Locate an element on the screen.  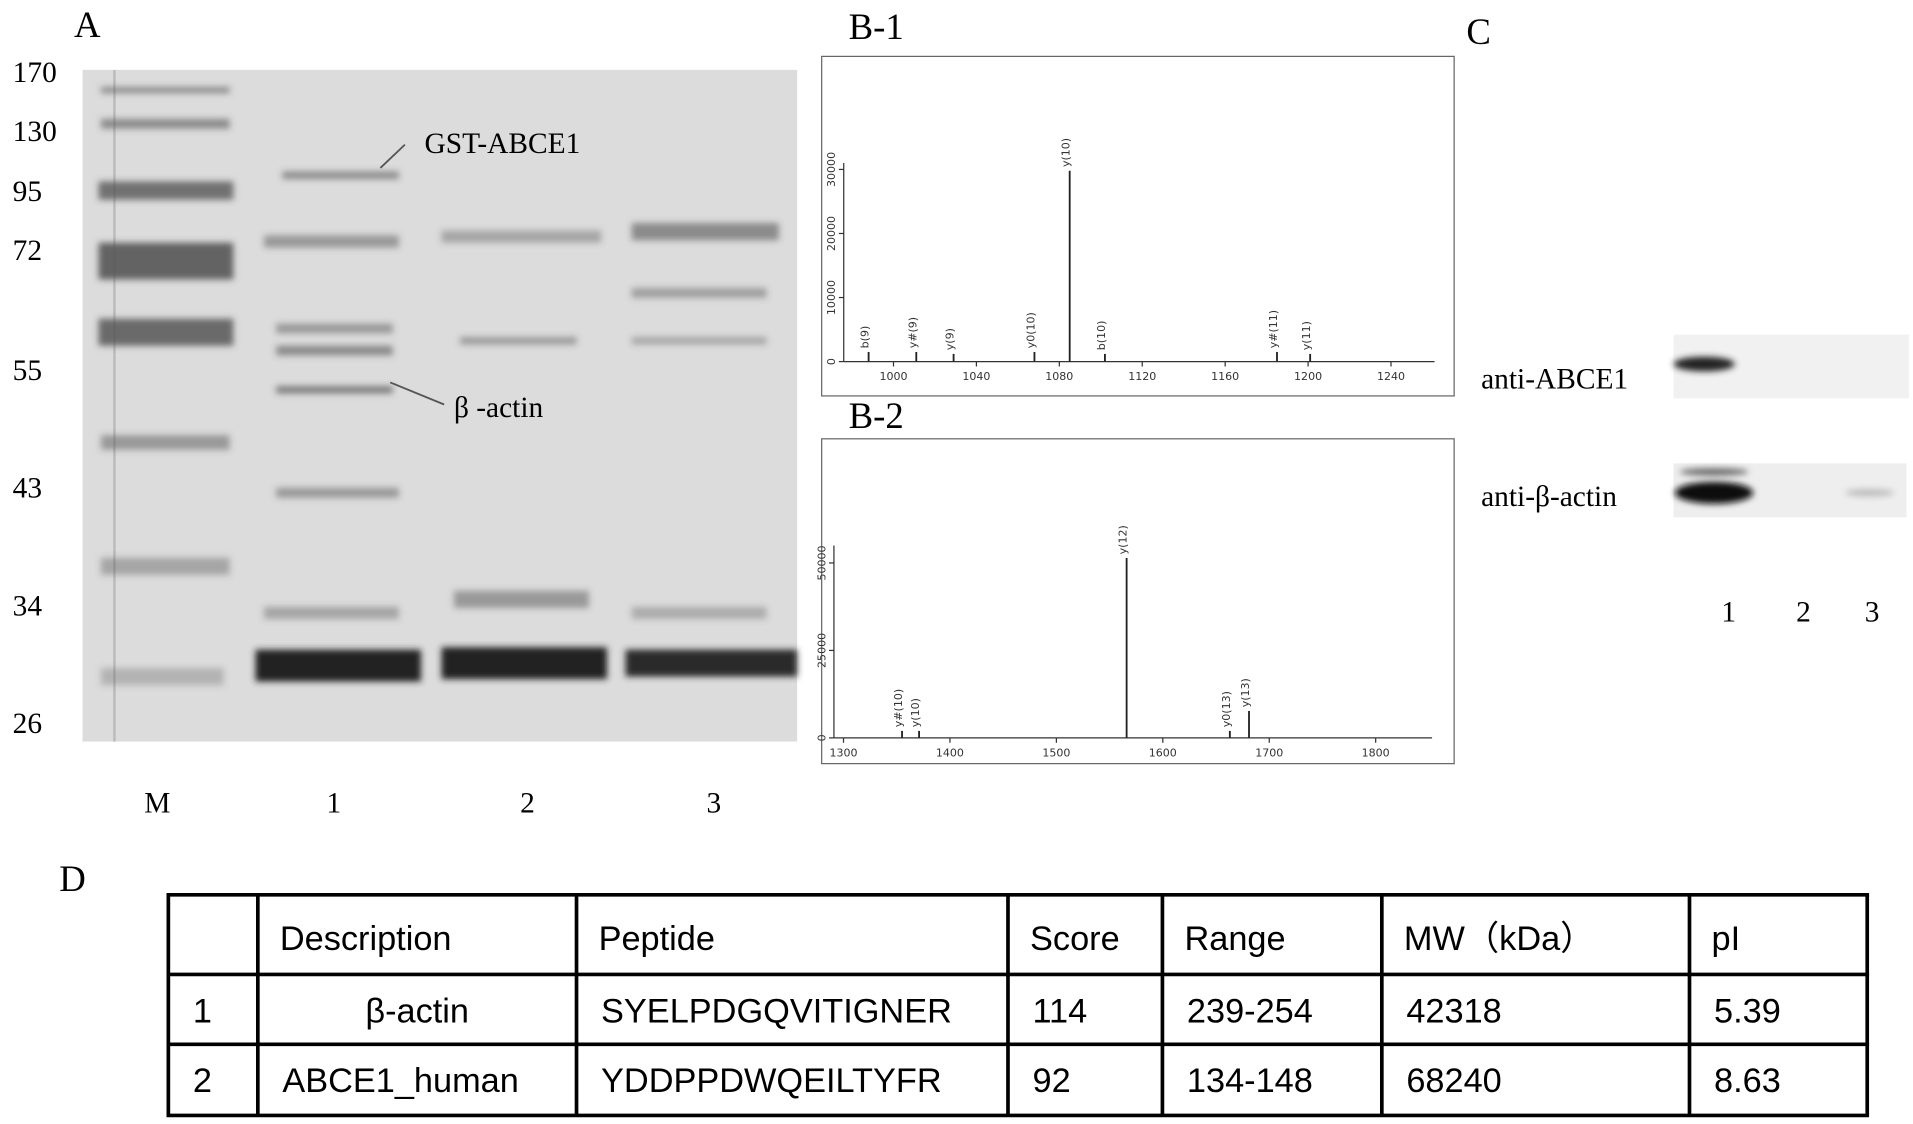
panel-label: C is located at coordinates (1478, 31).